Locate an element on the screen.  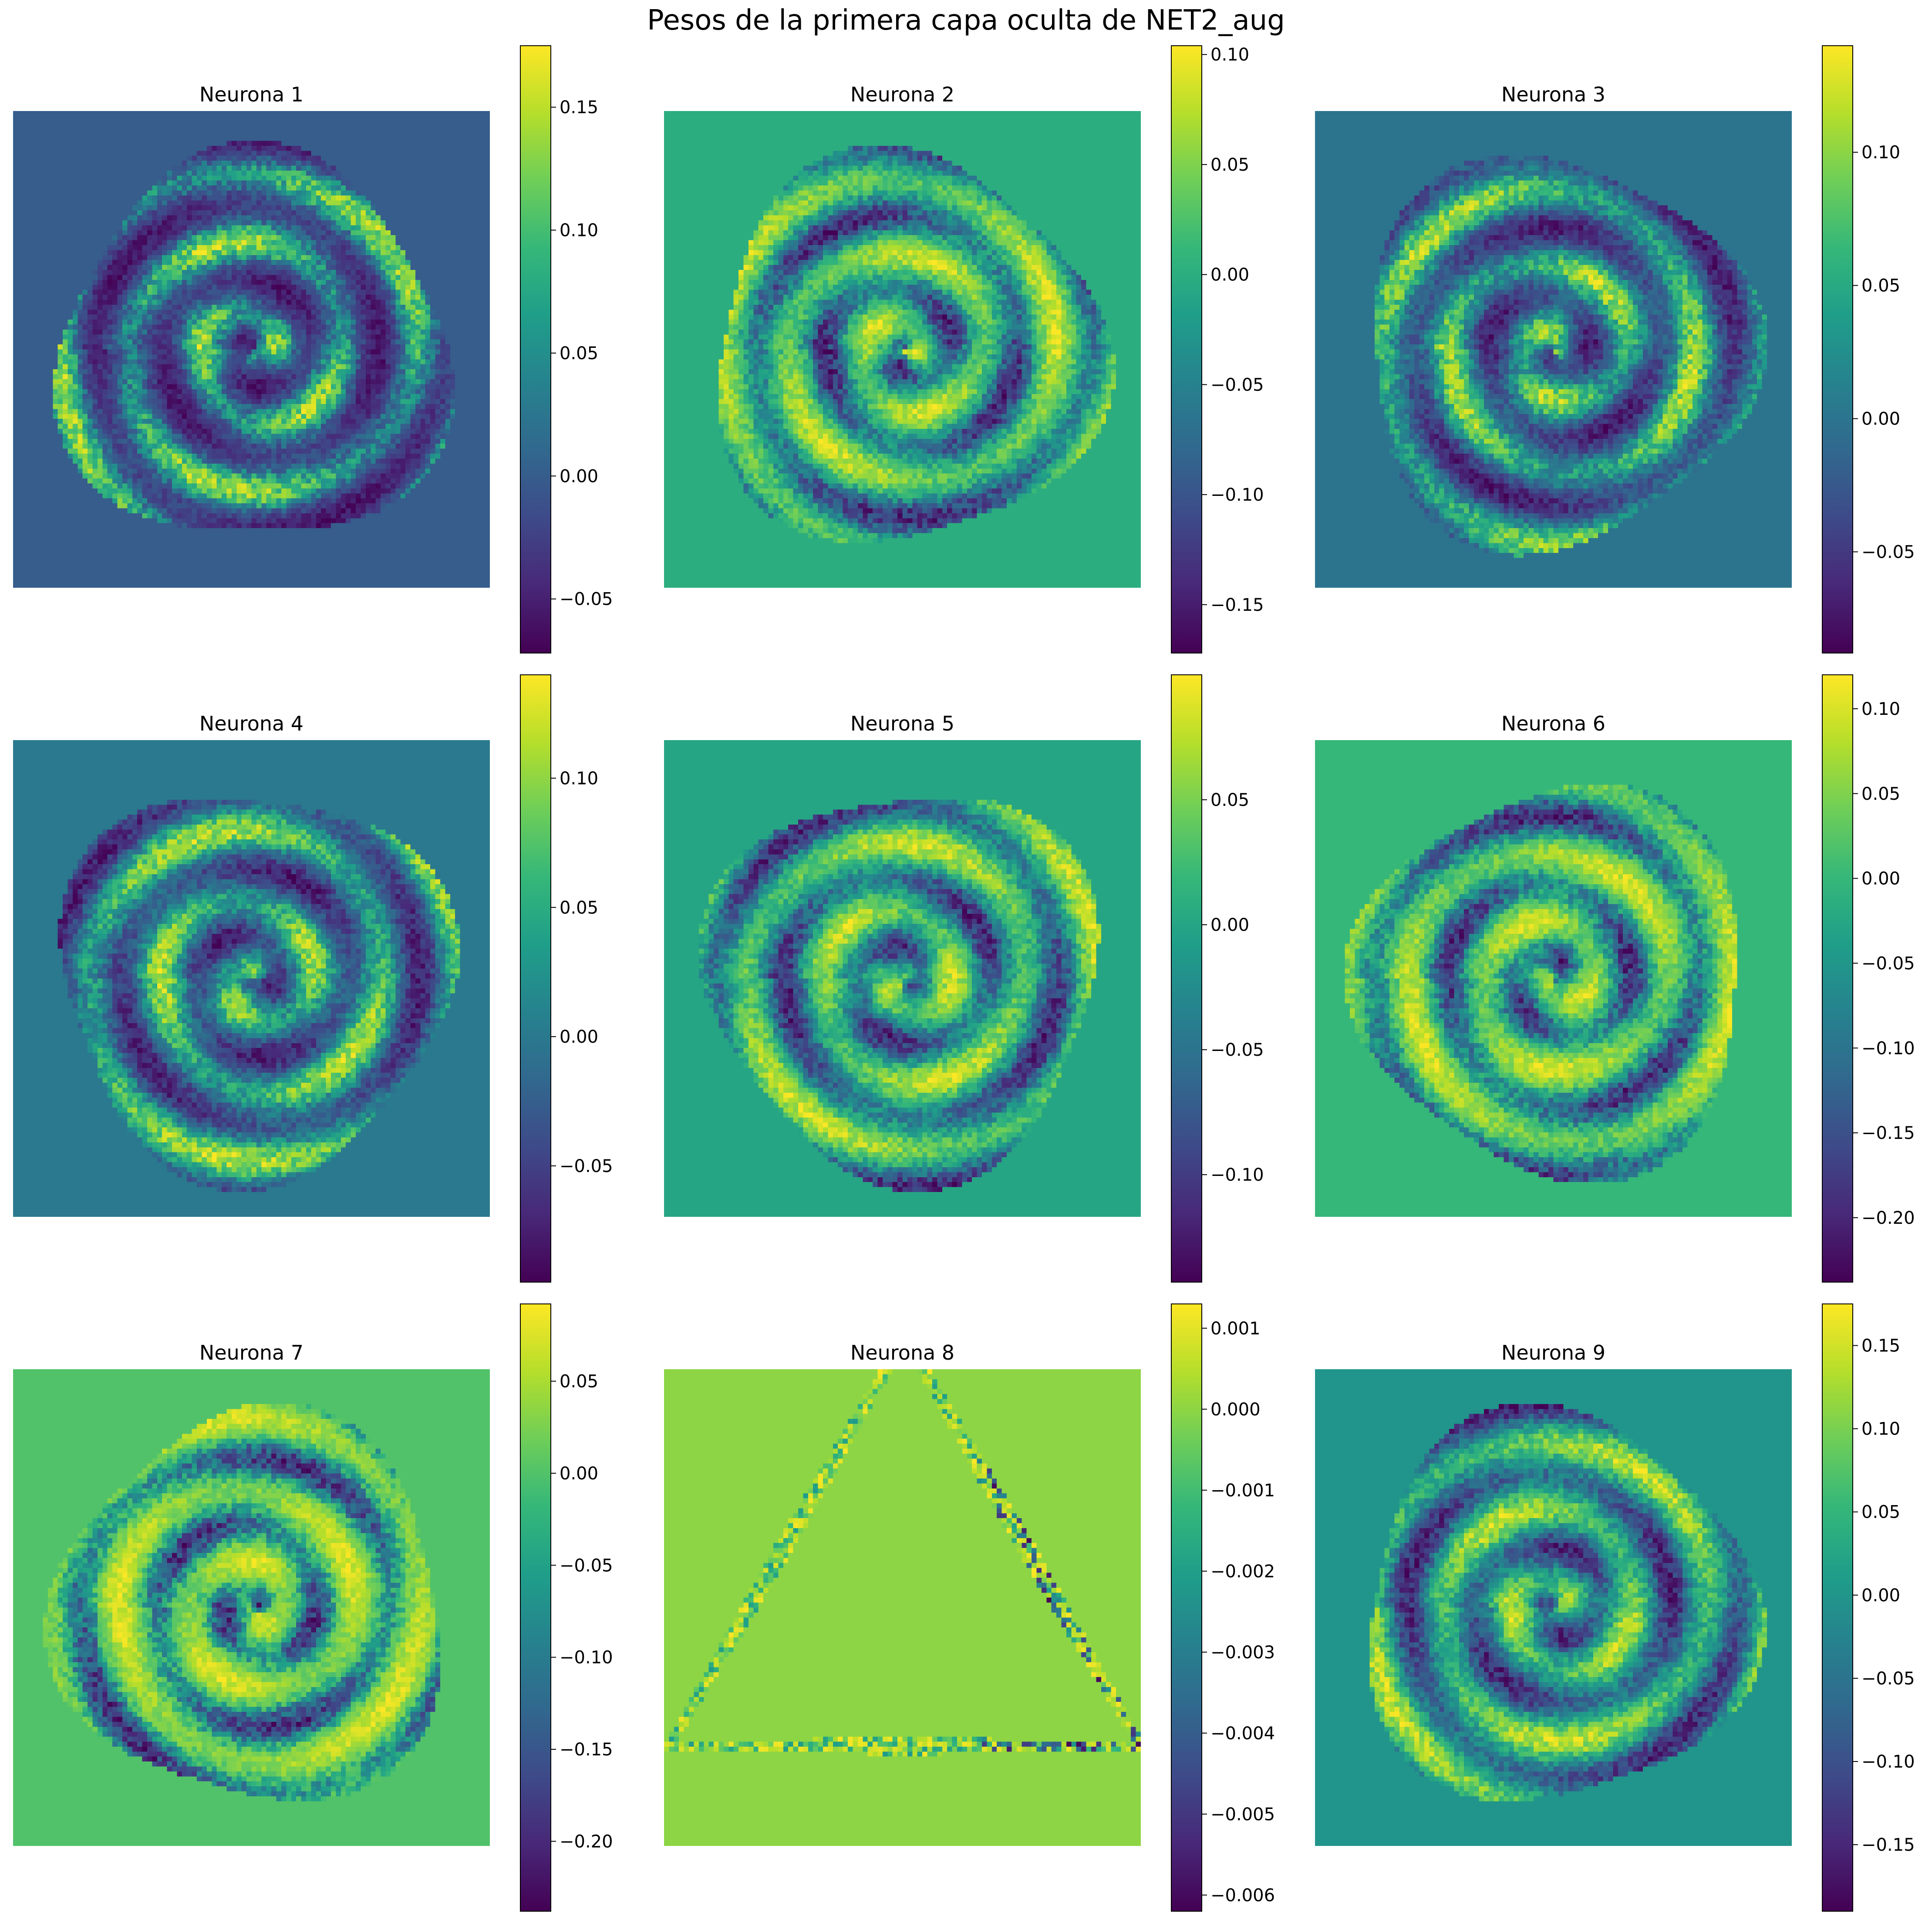
panel-title: Neurona 7 is located at coordinates (251, 1352).